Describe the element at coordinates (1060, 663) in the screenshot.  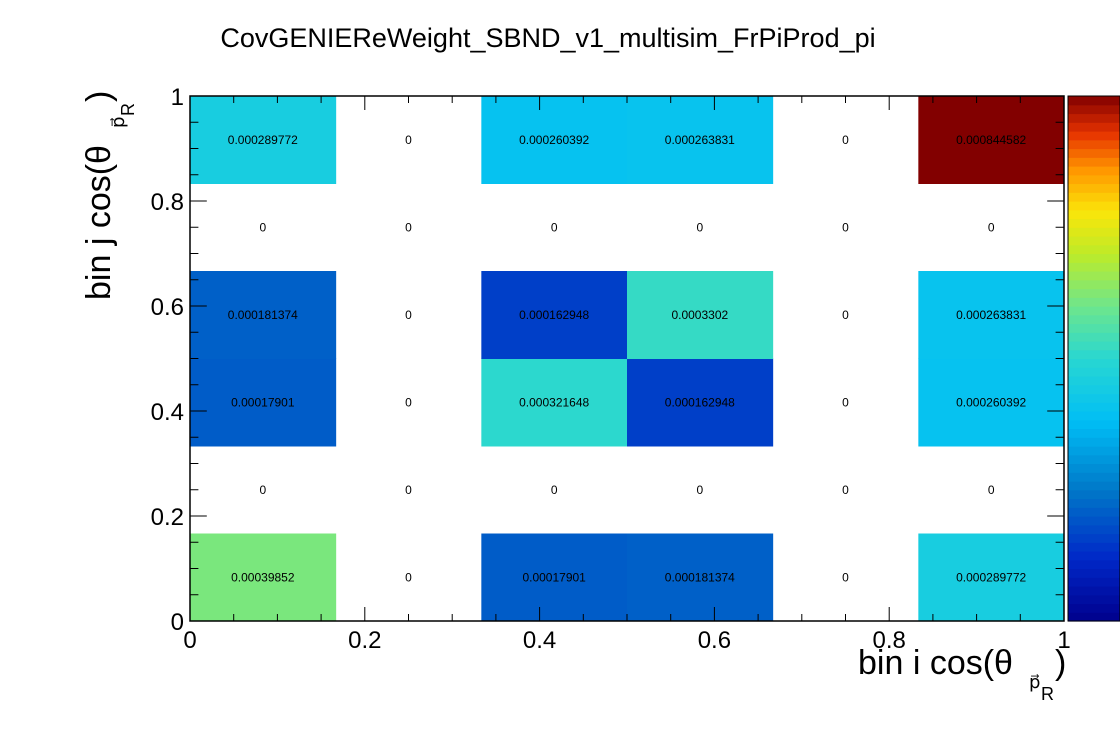
I see `x-axis-title-close: )` at that location.